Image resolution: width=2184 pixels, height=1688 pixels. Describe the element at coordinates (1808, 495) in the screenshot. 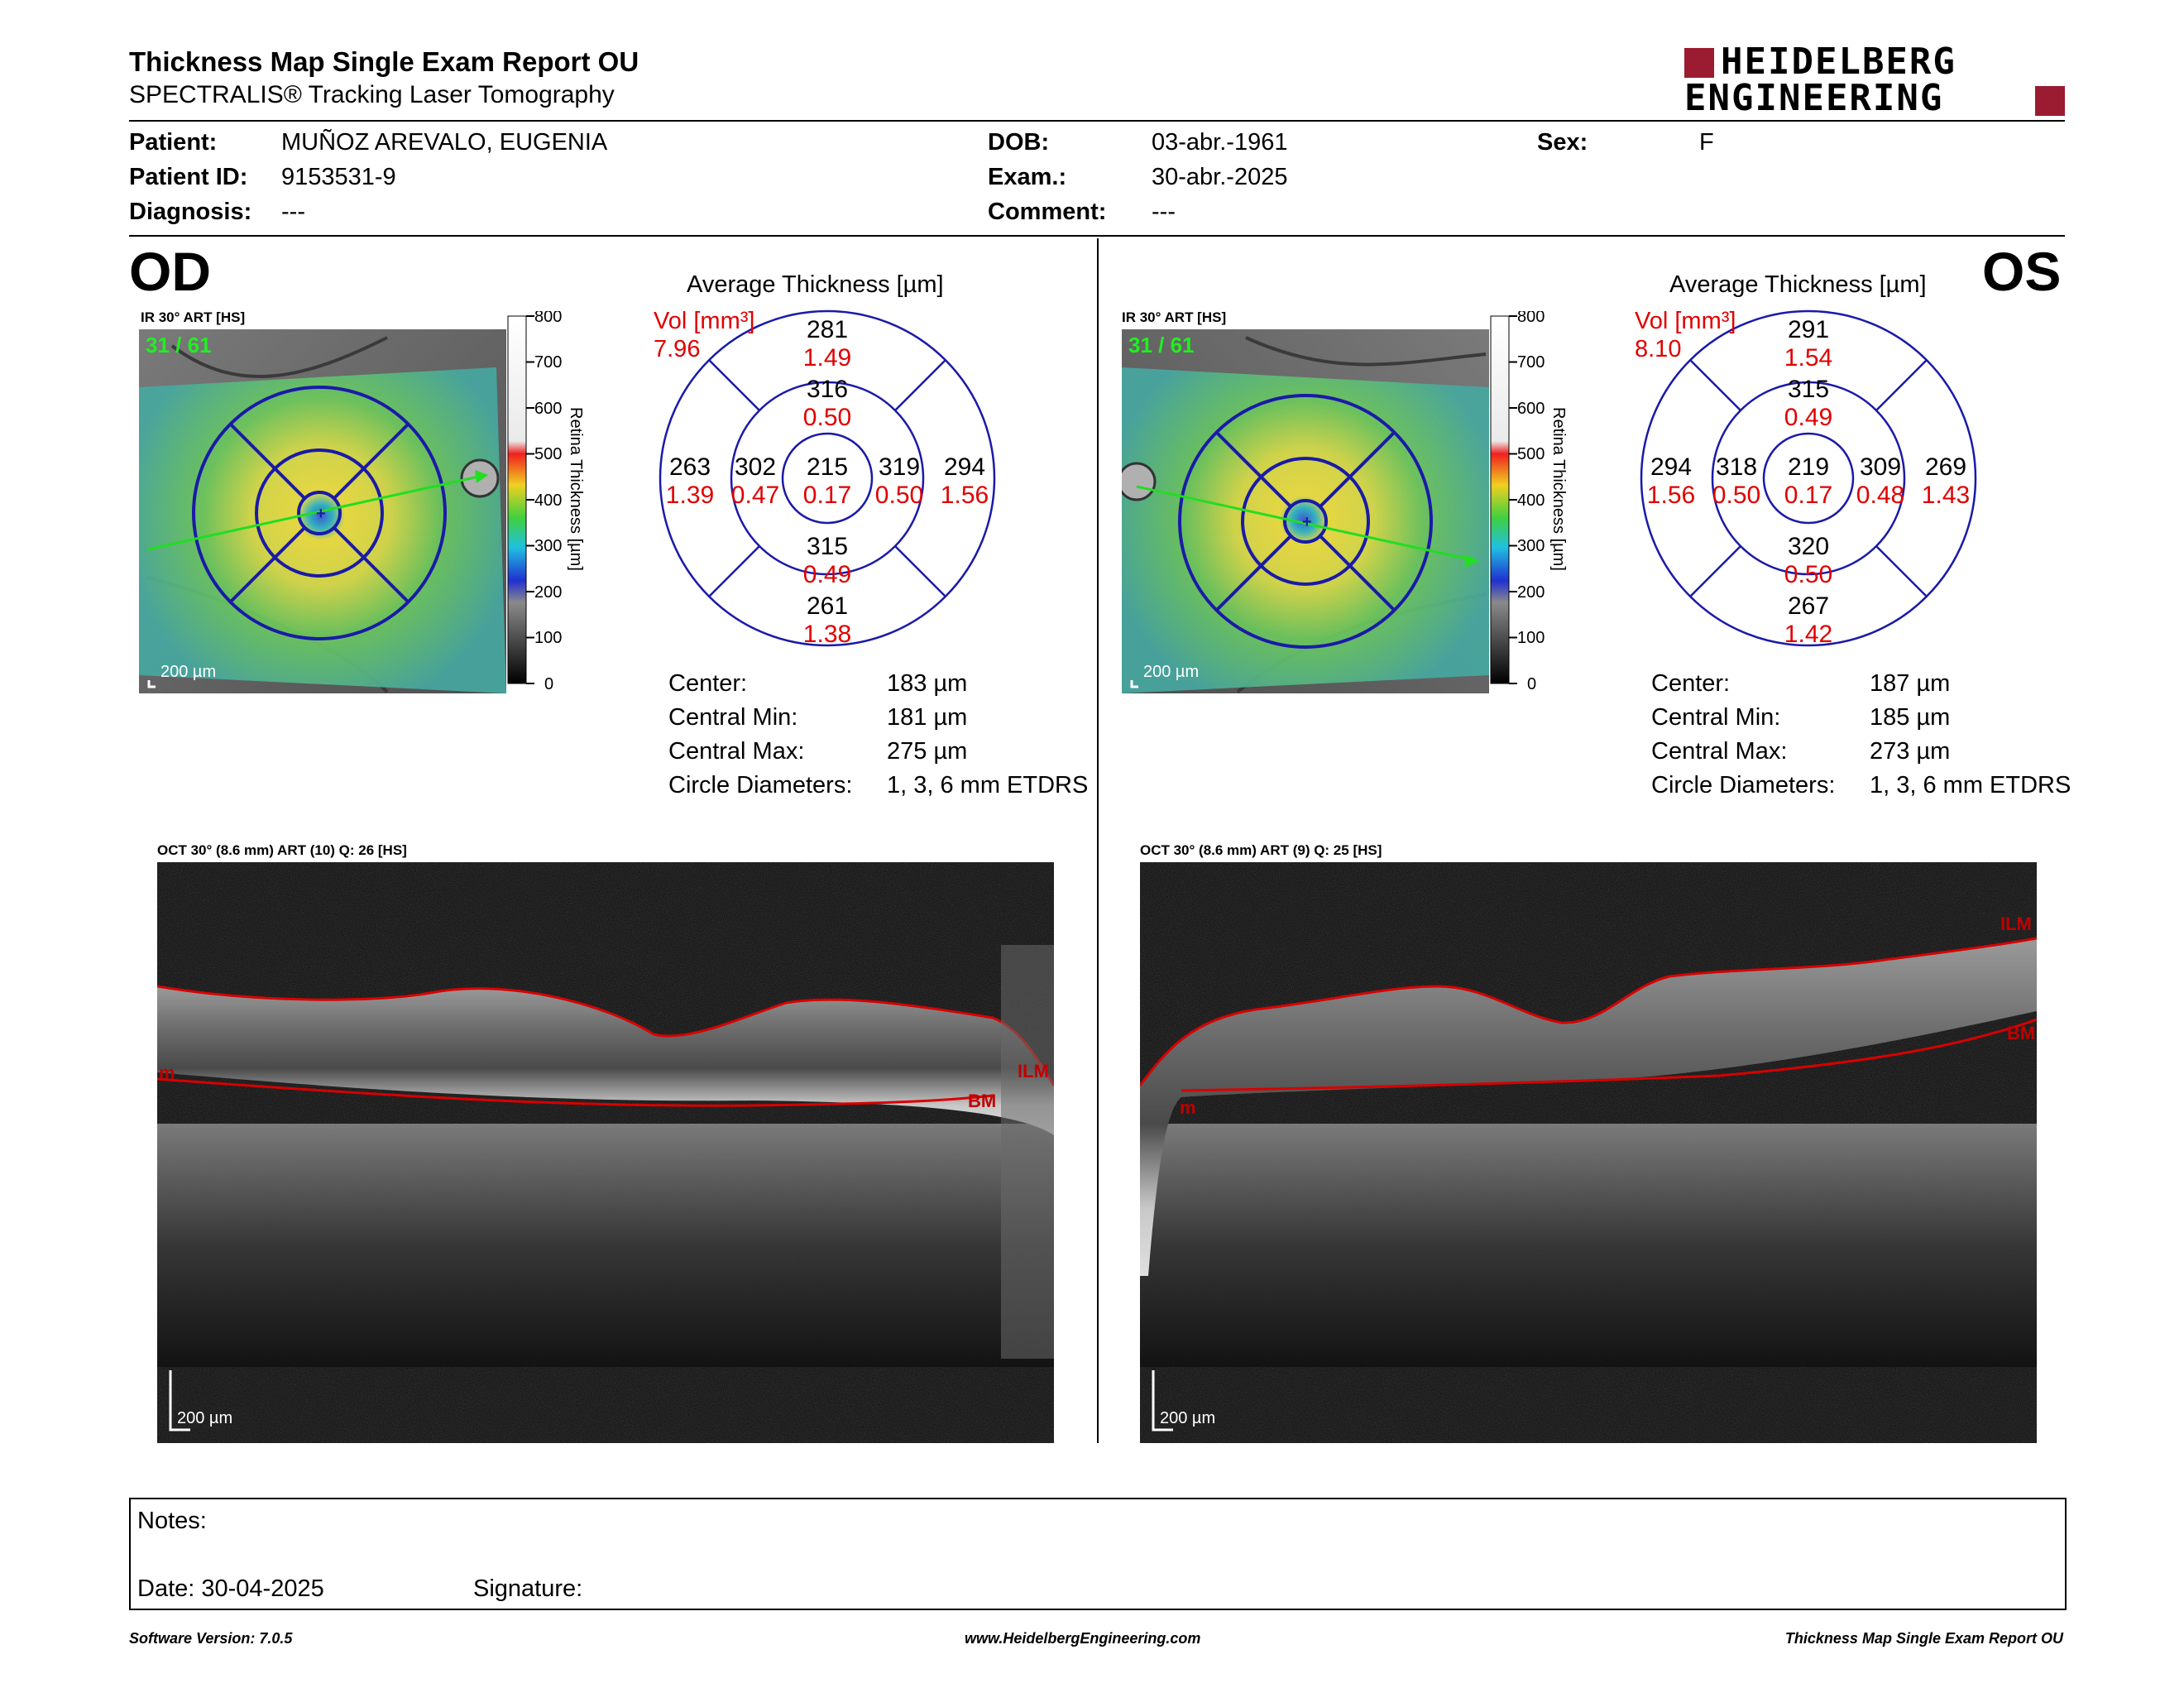

I see `os-center-volume: 0.17` at that location.